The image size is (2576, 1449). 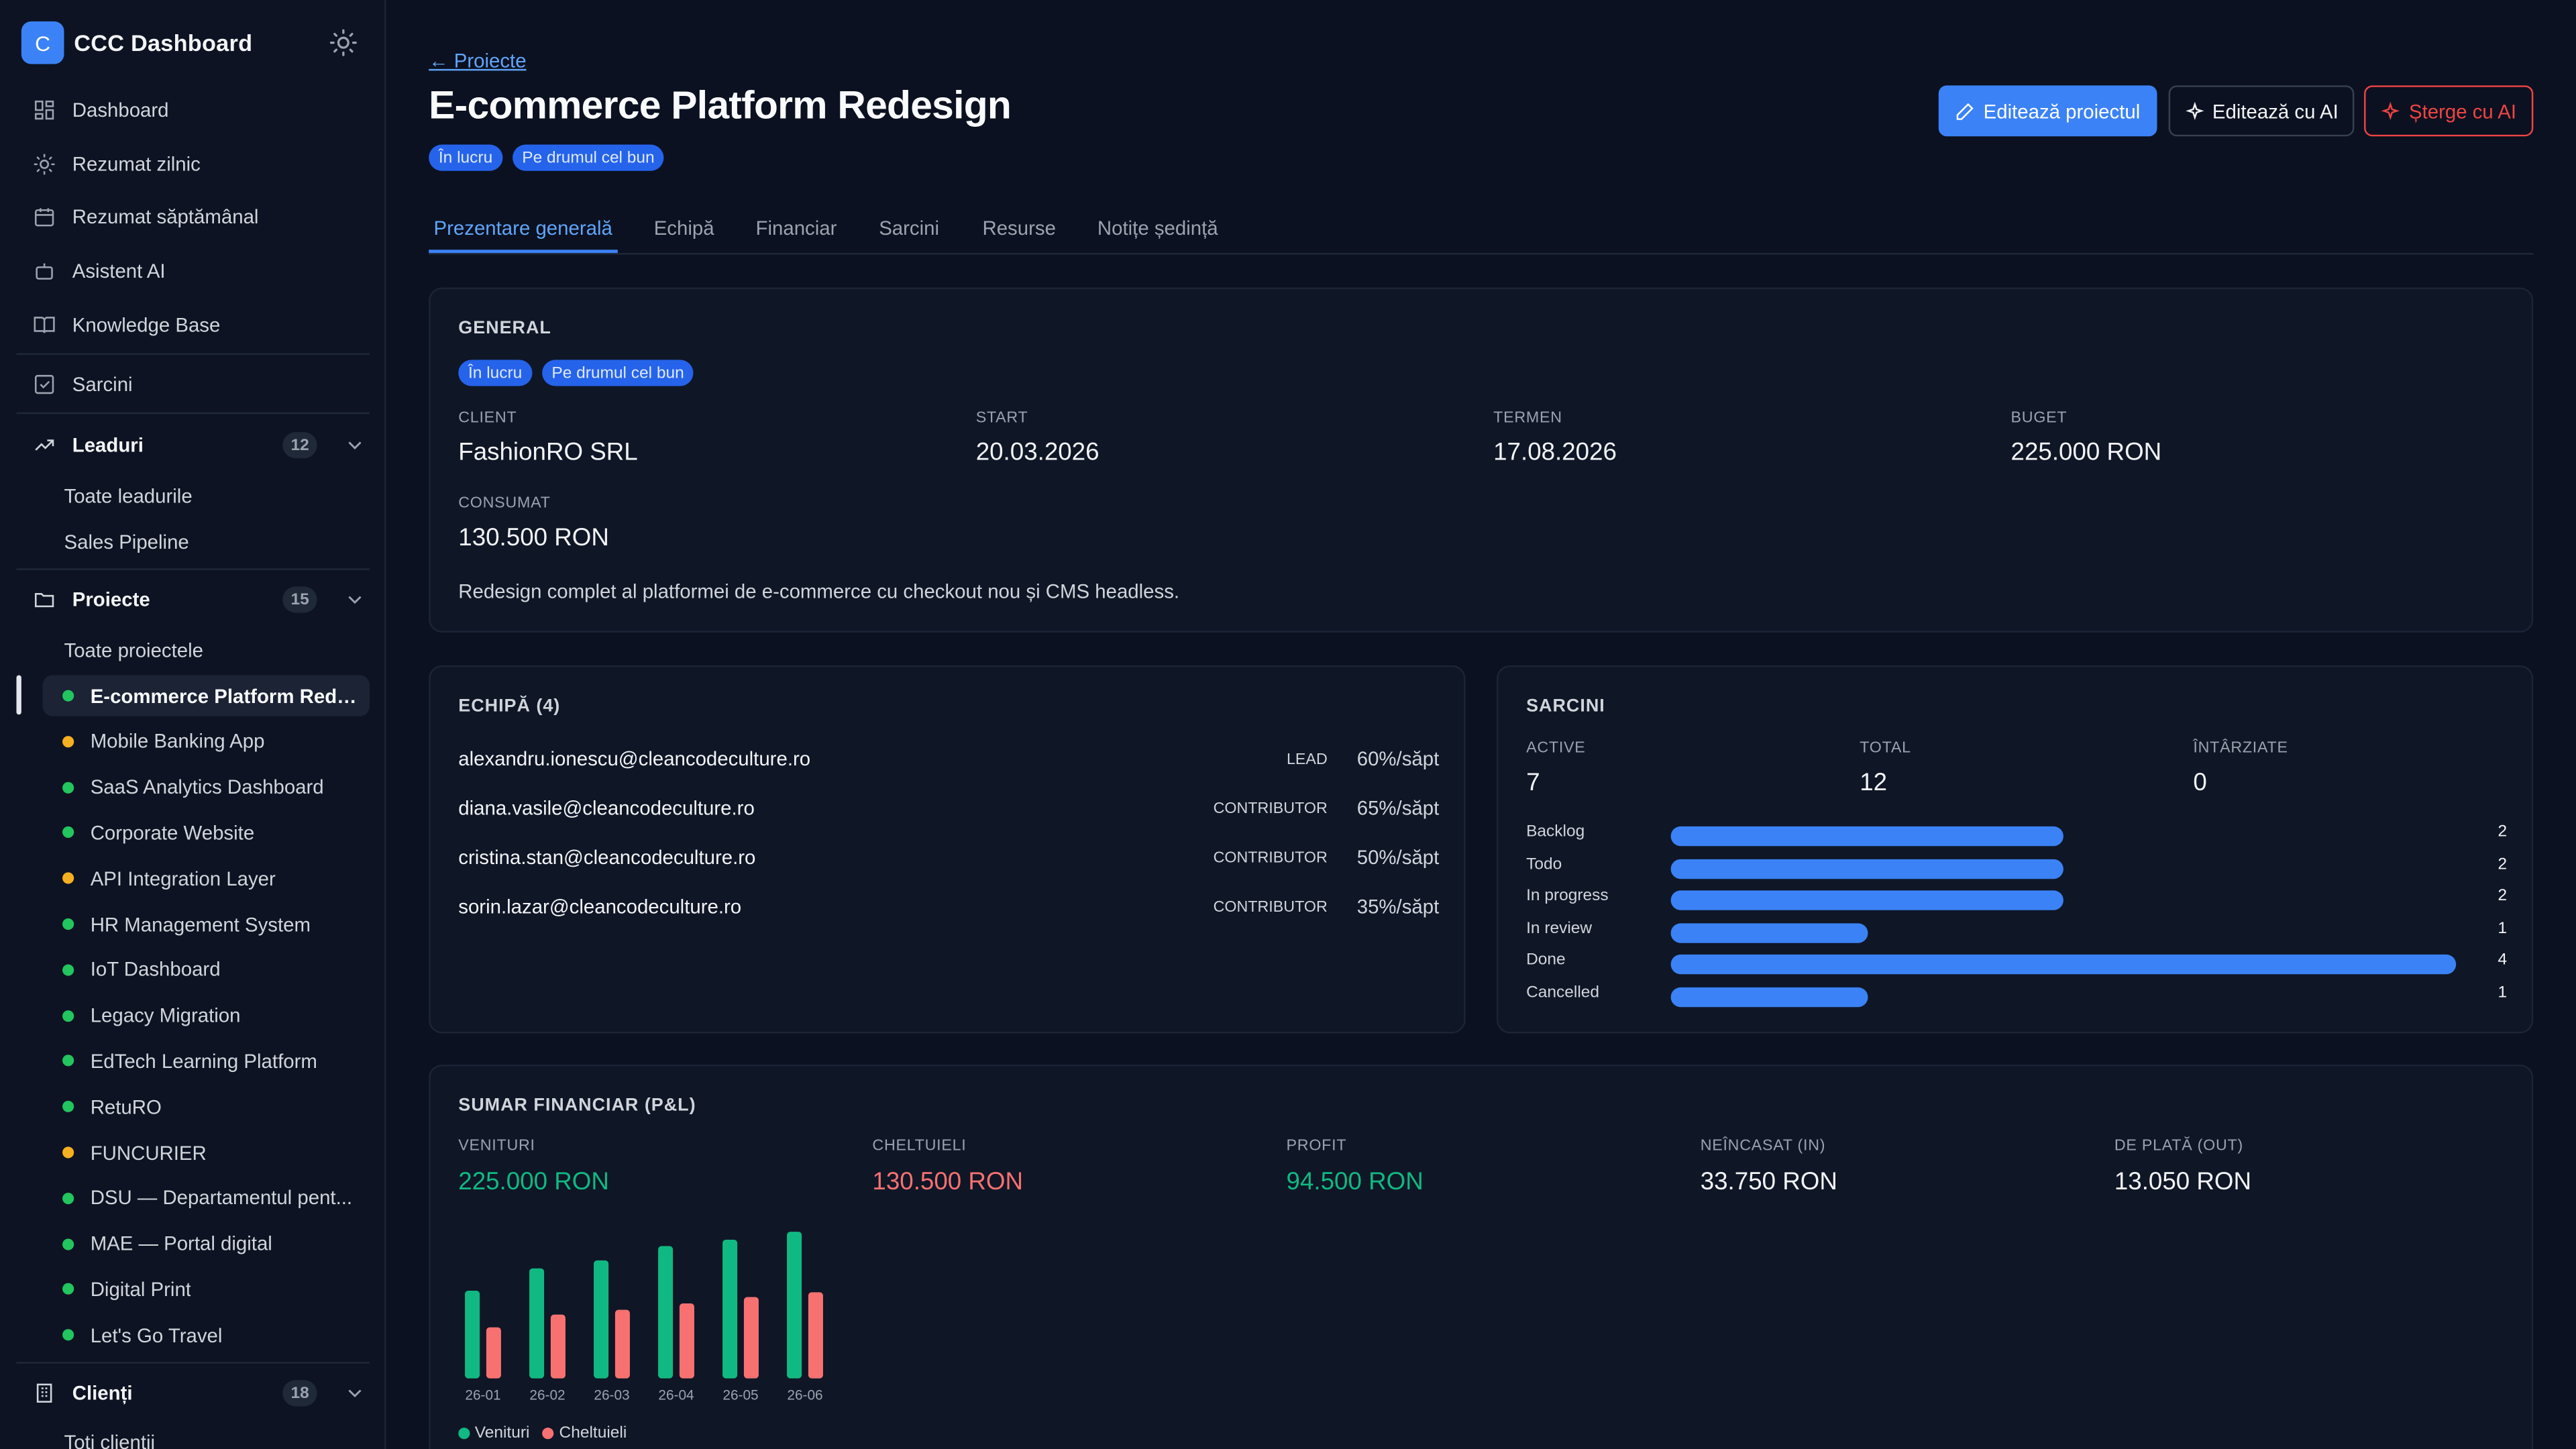 I want to click on legend-swatch, so click(x=464, y=1434).